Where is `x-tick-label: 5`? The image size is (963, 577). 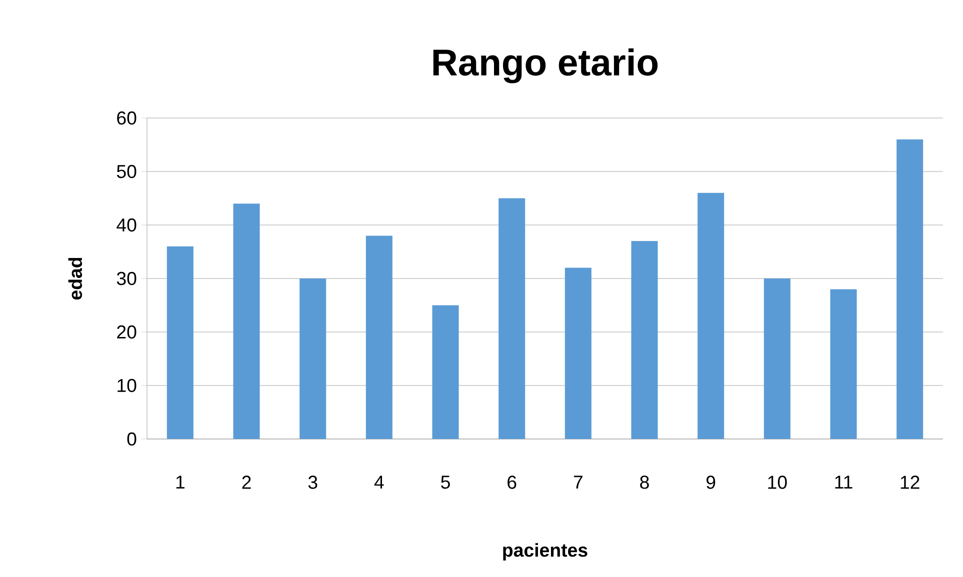
x-tick-label: 5 is located at coordinates (445, 482).